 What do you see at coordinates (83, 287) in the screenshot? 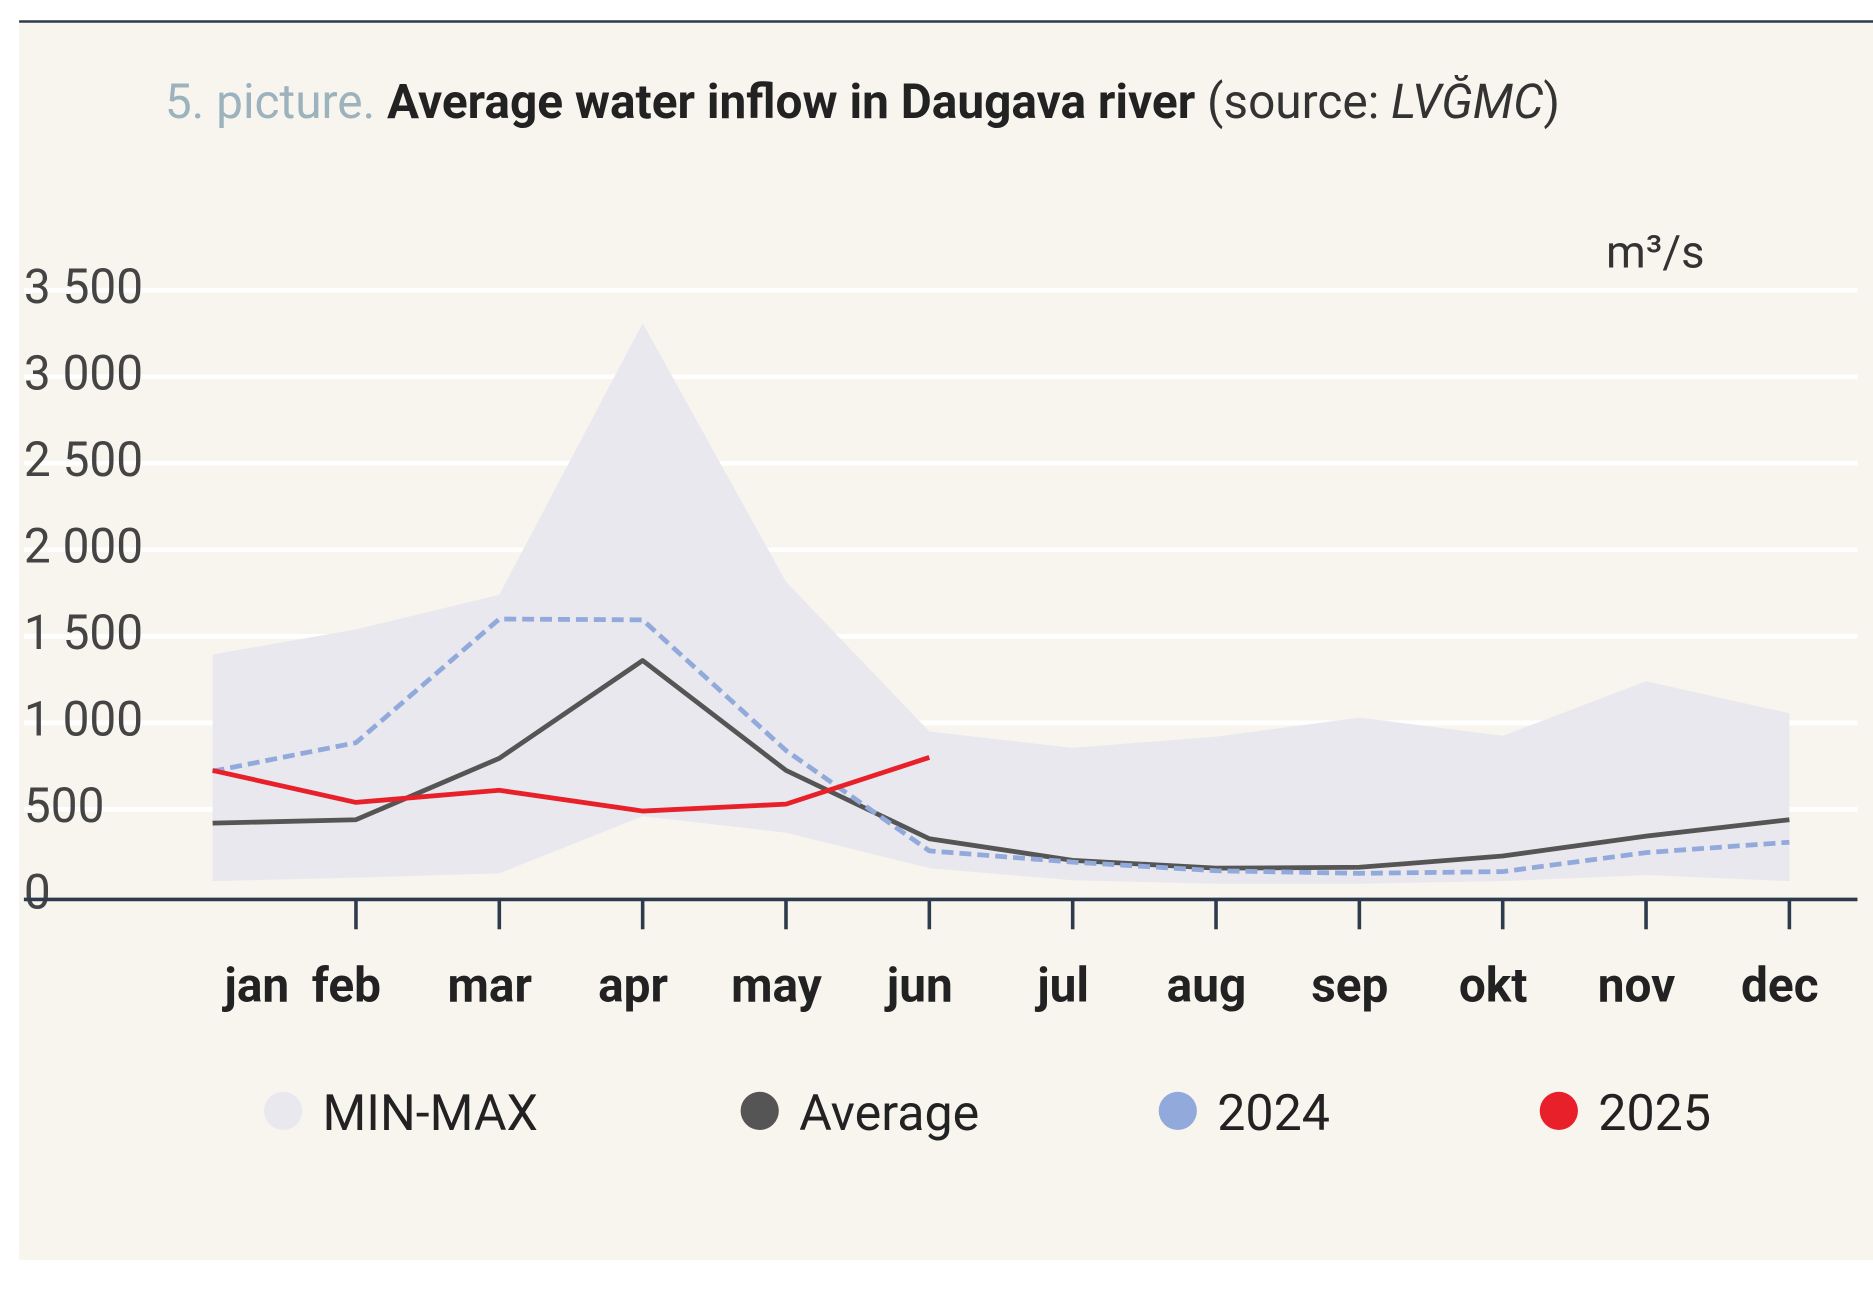
I see `y-tick-label: 3 500` at bounding box center [83, 287].